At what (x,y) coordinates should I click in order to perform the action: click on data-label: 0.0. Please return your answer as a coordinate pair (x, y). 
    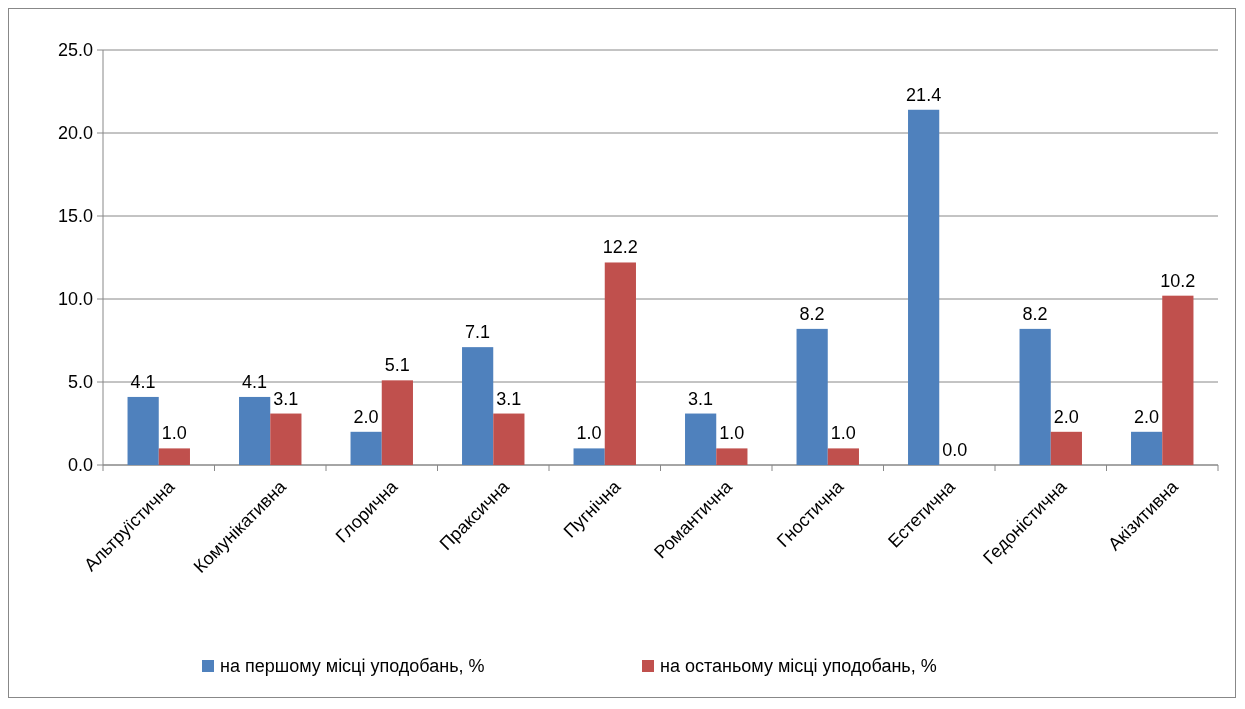
    Looking at the image, I should click on (955, 450).